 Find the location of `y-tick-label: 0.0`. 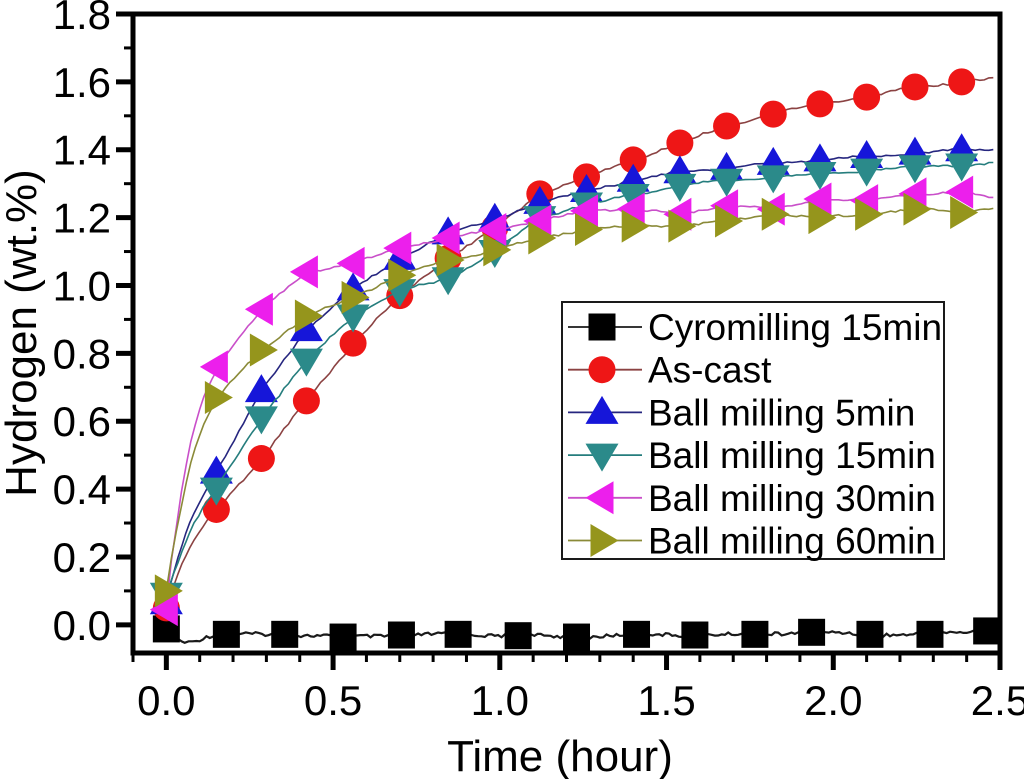

y-tick-label: 0.0 is located at coordinates (82, 625).